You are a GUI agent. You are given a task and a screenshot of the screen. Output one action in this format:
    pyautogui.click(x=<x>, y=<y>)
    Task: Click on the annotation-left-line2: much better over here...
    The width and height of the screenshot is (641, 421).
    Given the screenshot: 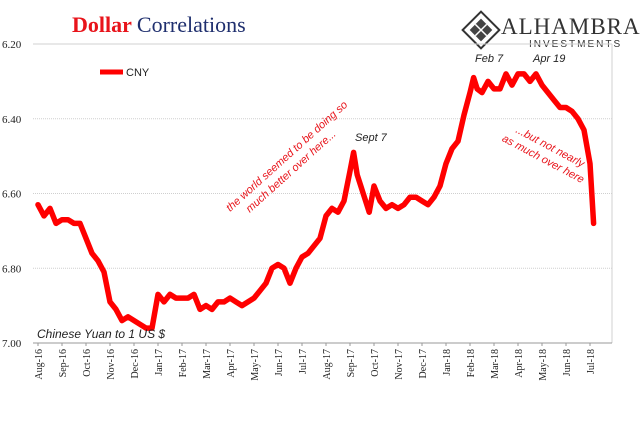 What is the action you would take?
    pyautogui.click(x=291, y=171)
    